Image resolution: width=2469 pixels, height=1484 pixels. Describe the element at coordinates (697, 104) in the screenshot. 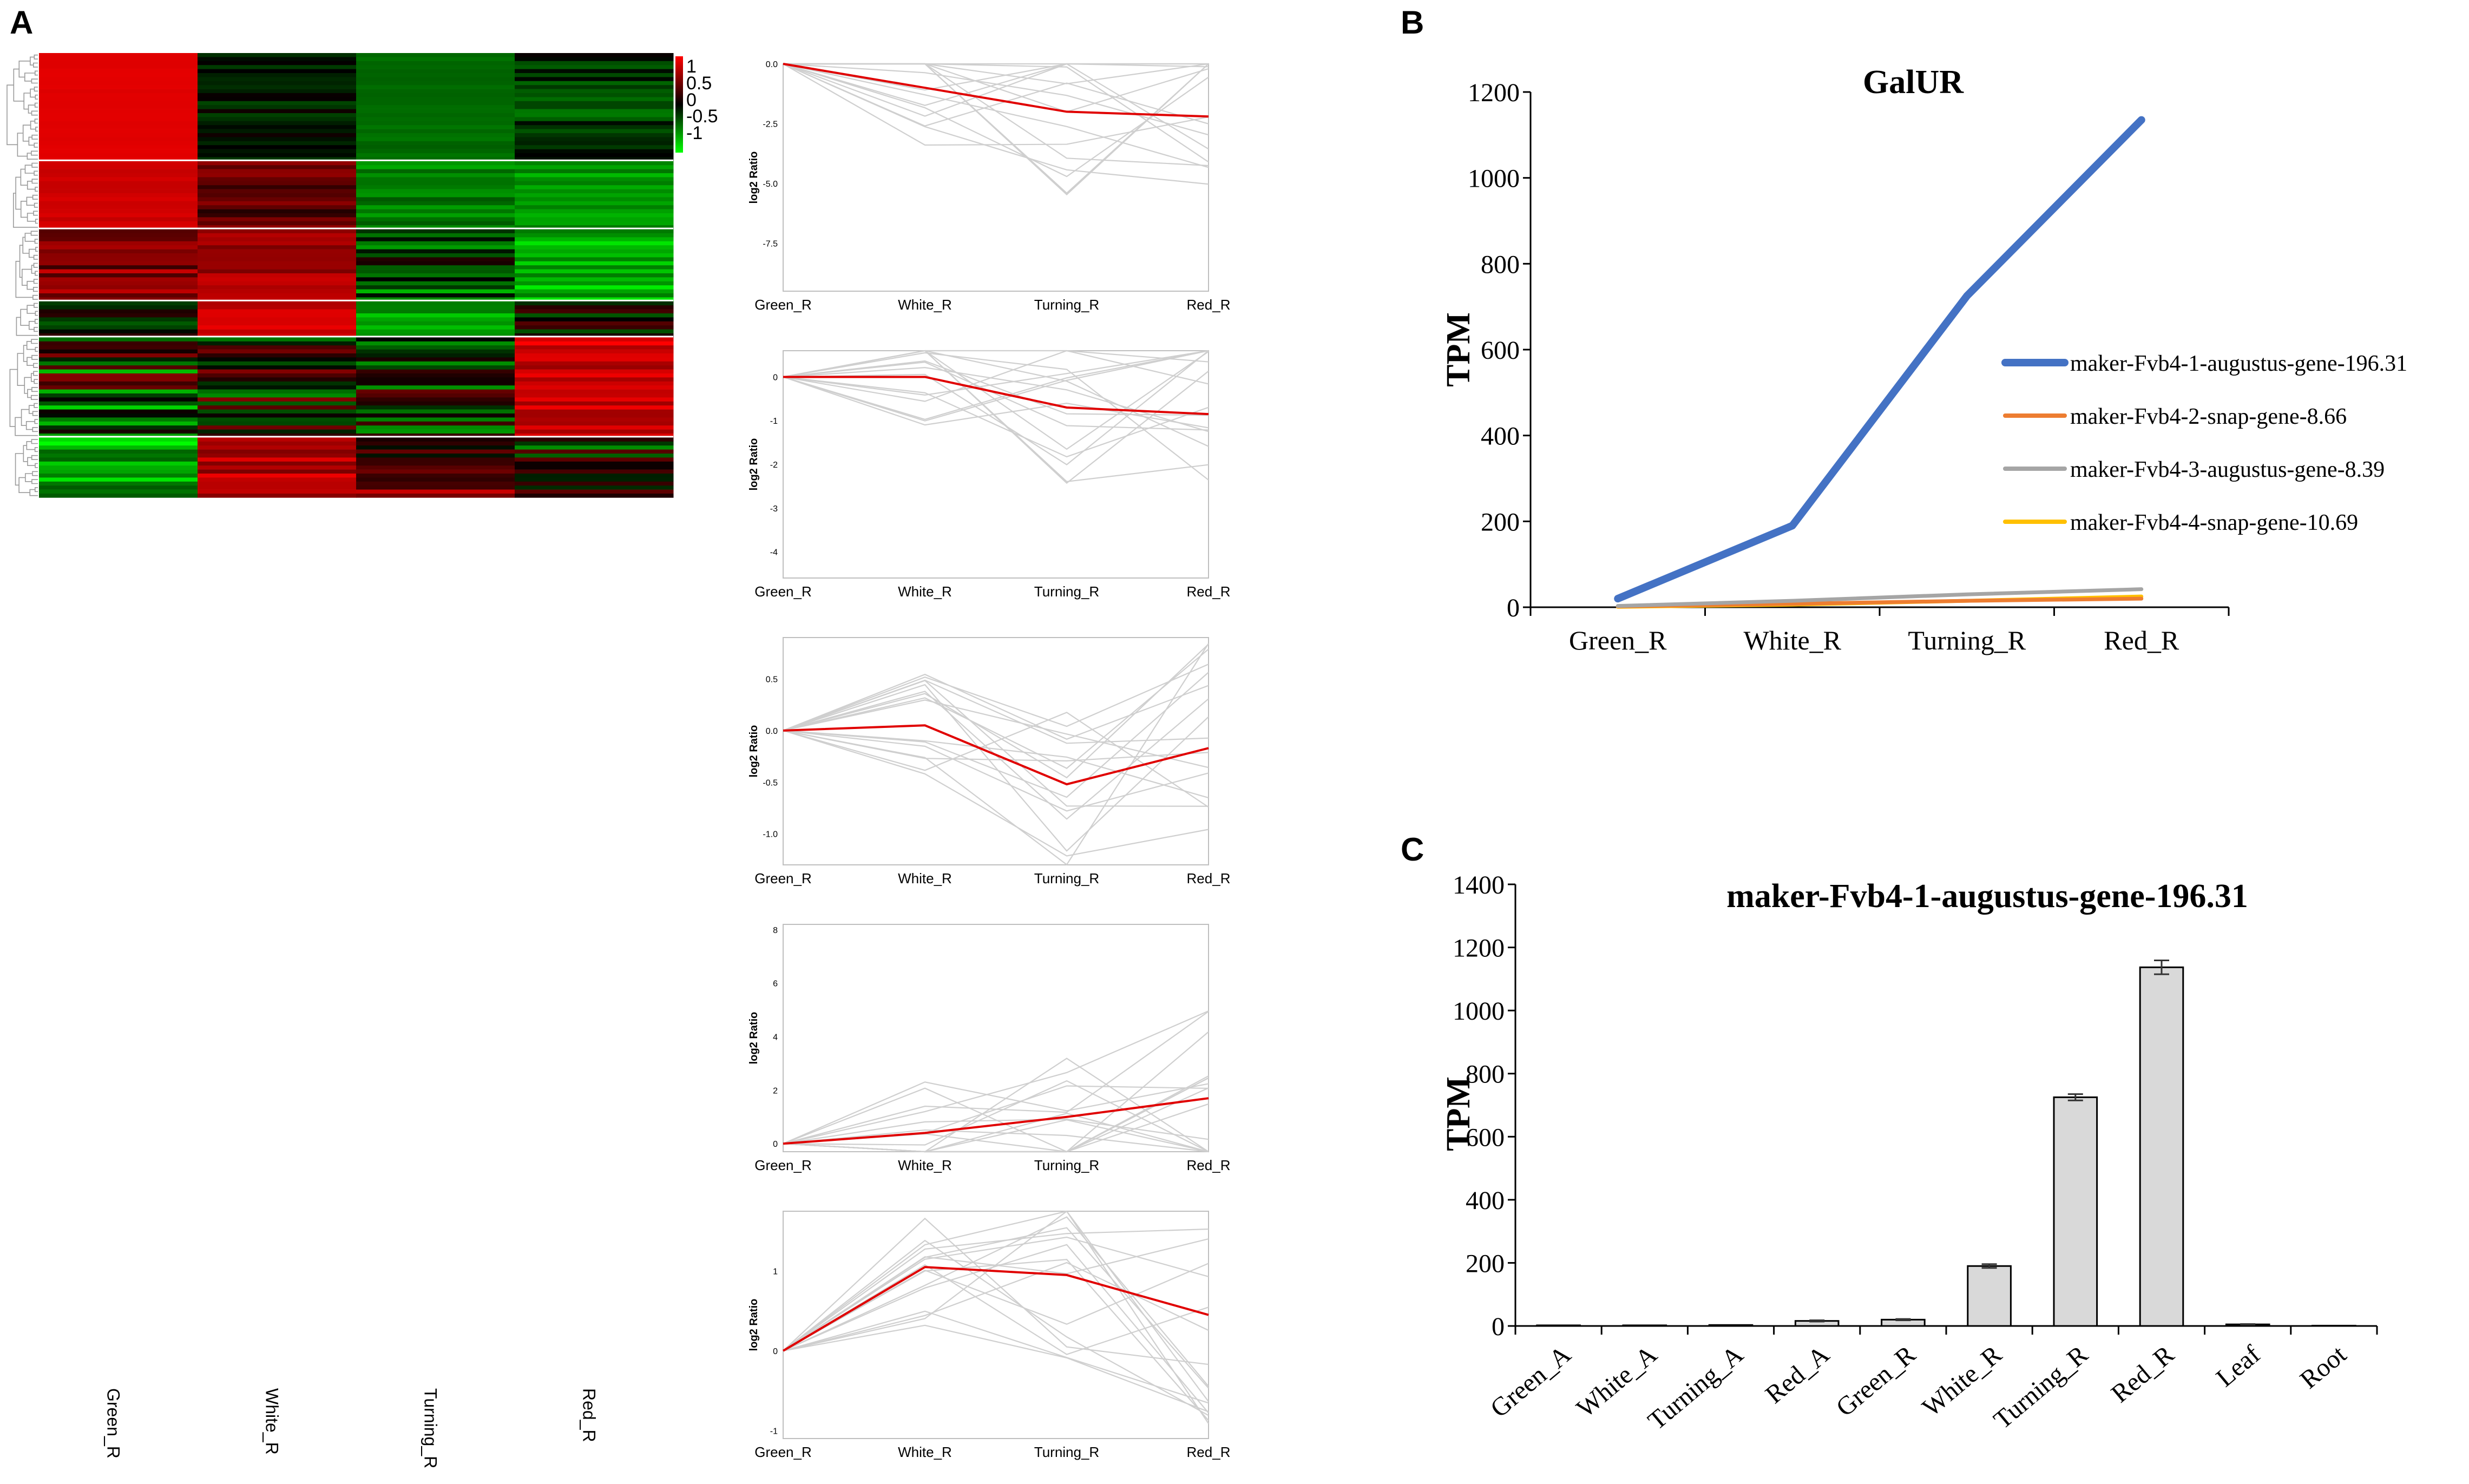

I see `heatmap-colorbar: 10.50-0.5-1` at that location.